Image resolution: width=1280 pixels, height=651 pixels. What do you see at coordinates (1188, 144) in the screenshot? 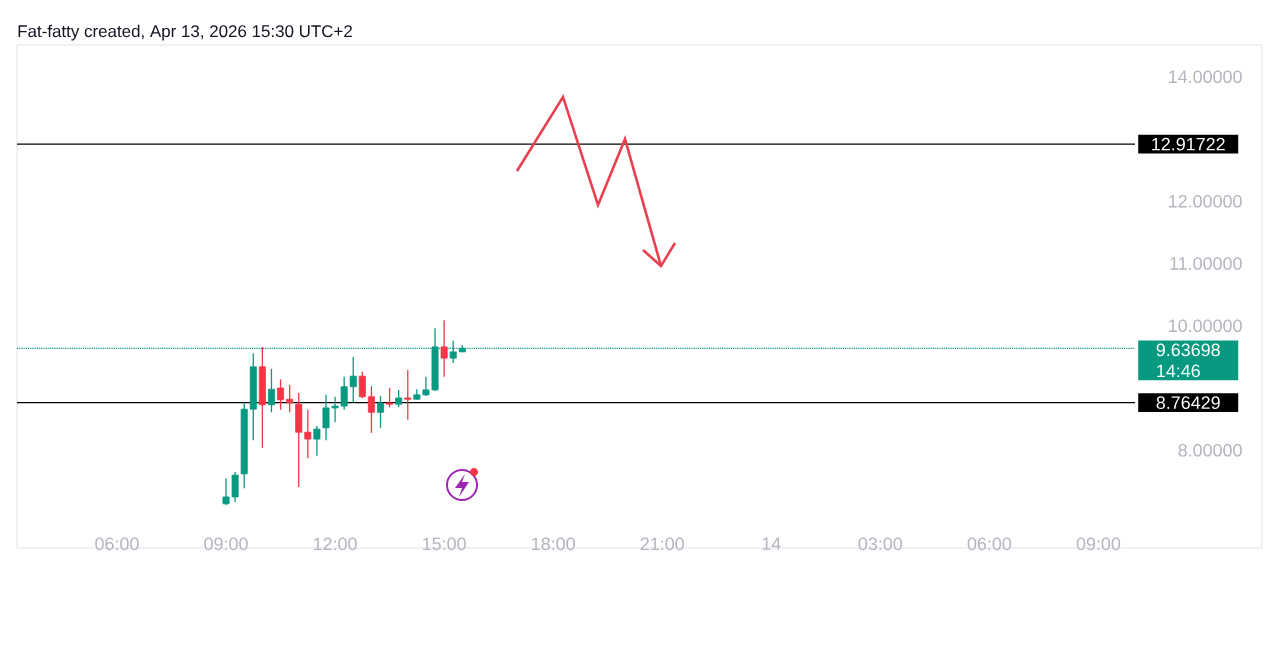
I see `ref-line-label: 12.91722` at bounding box center [1188, 144].